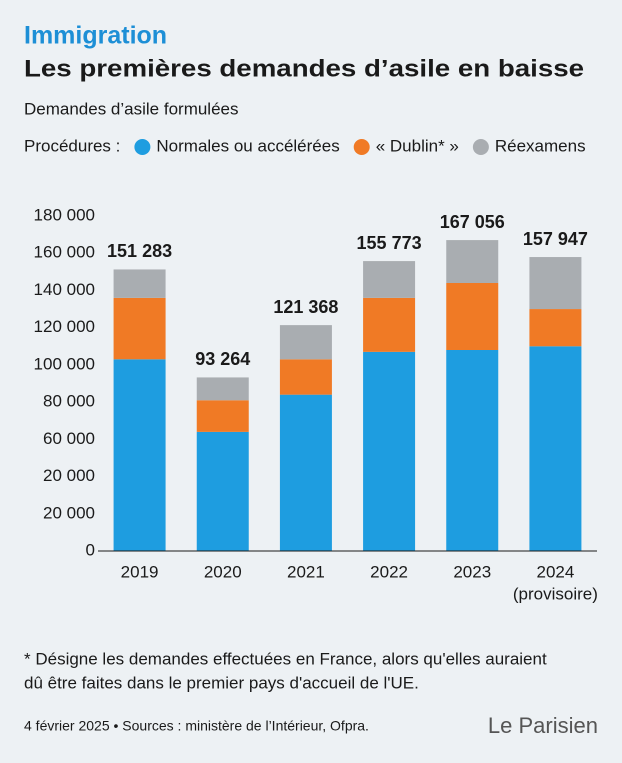 This screenshot has width=622, height=763. Describe the element at coordinates (139, 251) in the screenshot. I see `total-label: 151 283` at that location.